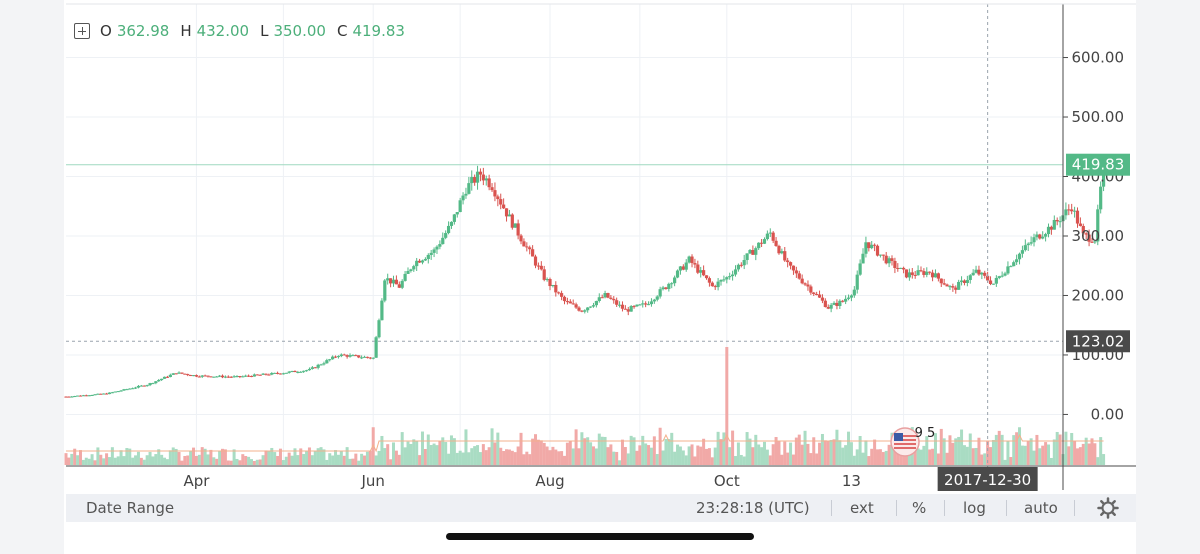 Image resolution: width=1200 pixels, height=554 pixels. I want to click on percent-toggle: %, so click(919, 508).